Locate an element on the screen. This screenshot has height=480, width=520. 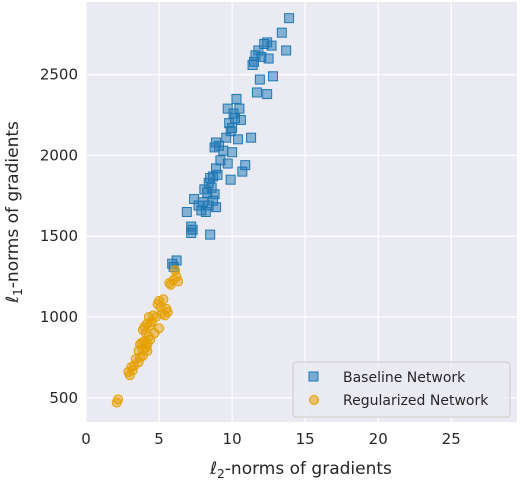
legend: Baseline Network Regularized Network is located at coordinates (401, 389).